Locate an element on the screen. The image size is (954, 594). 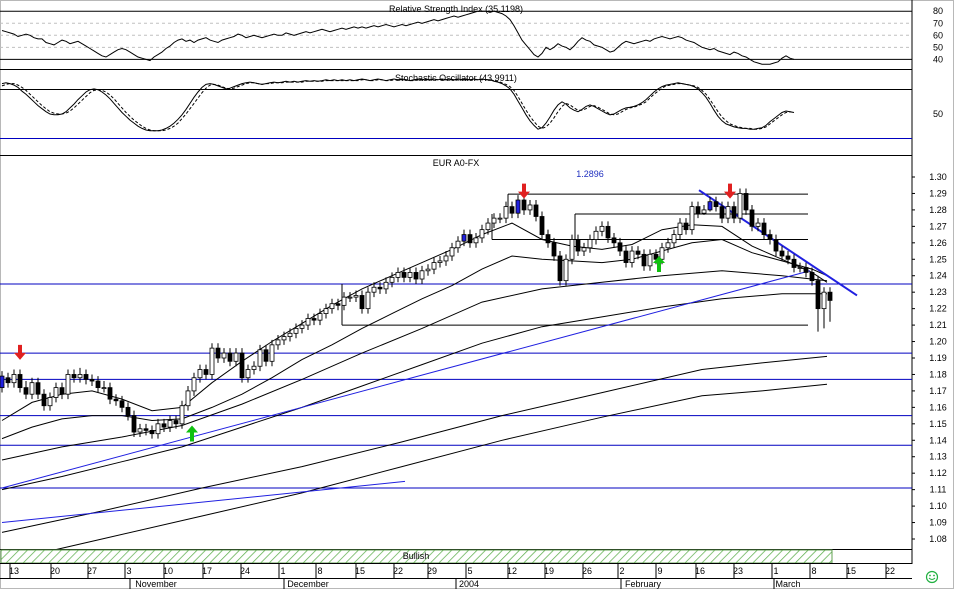
annotation-label: 1.2896 is located at coordinates (590, 174).